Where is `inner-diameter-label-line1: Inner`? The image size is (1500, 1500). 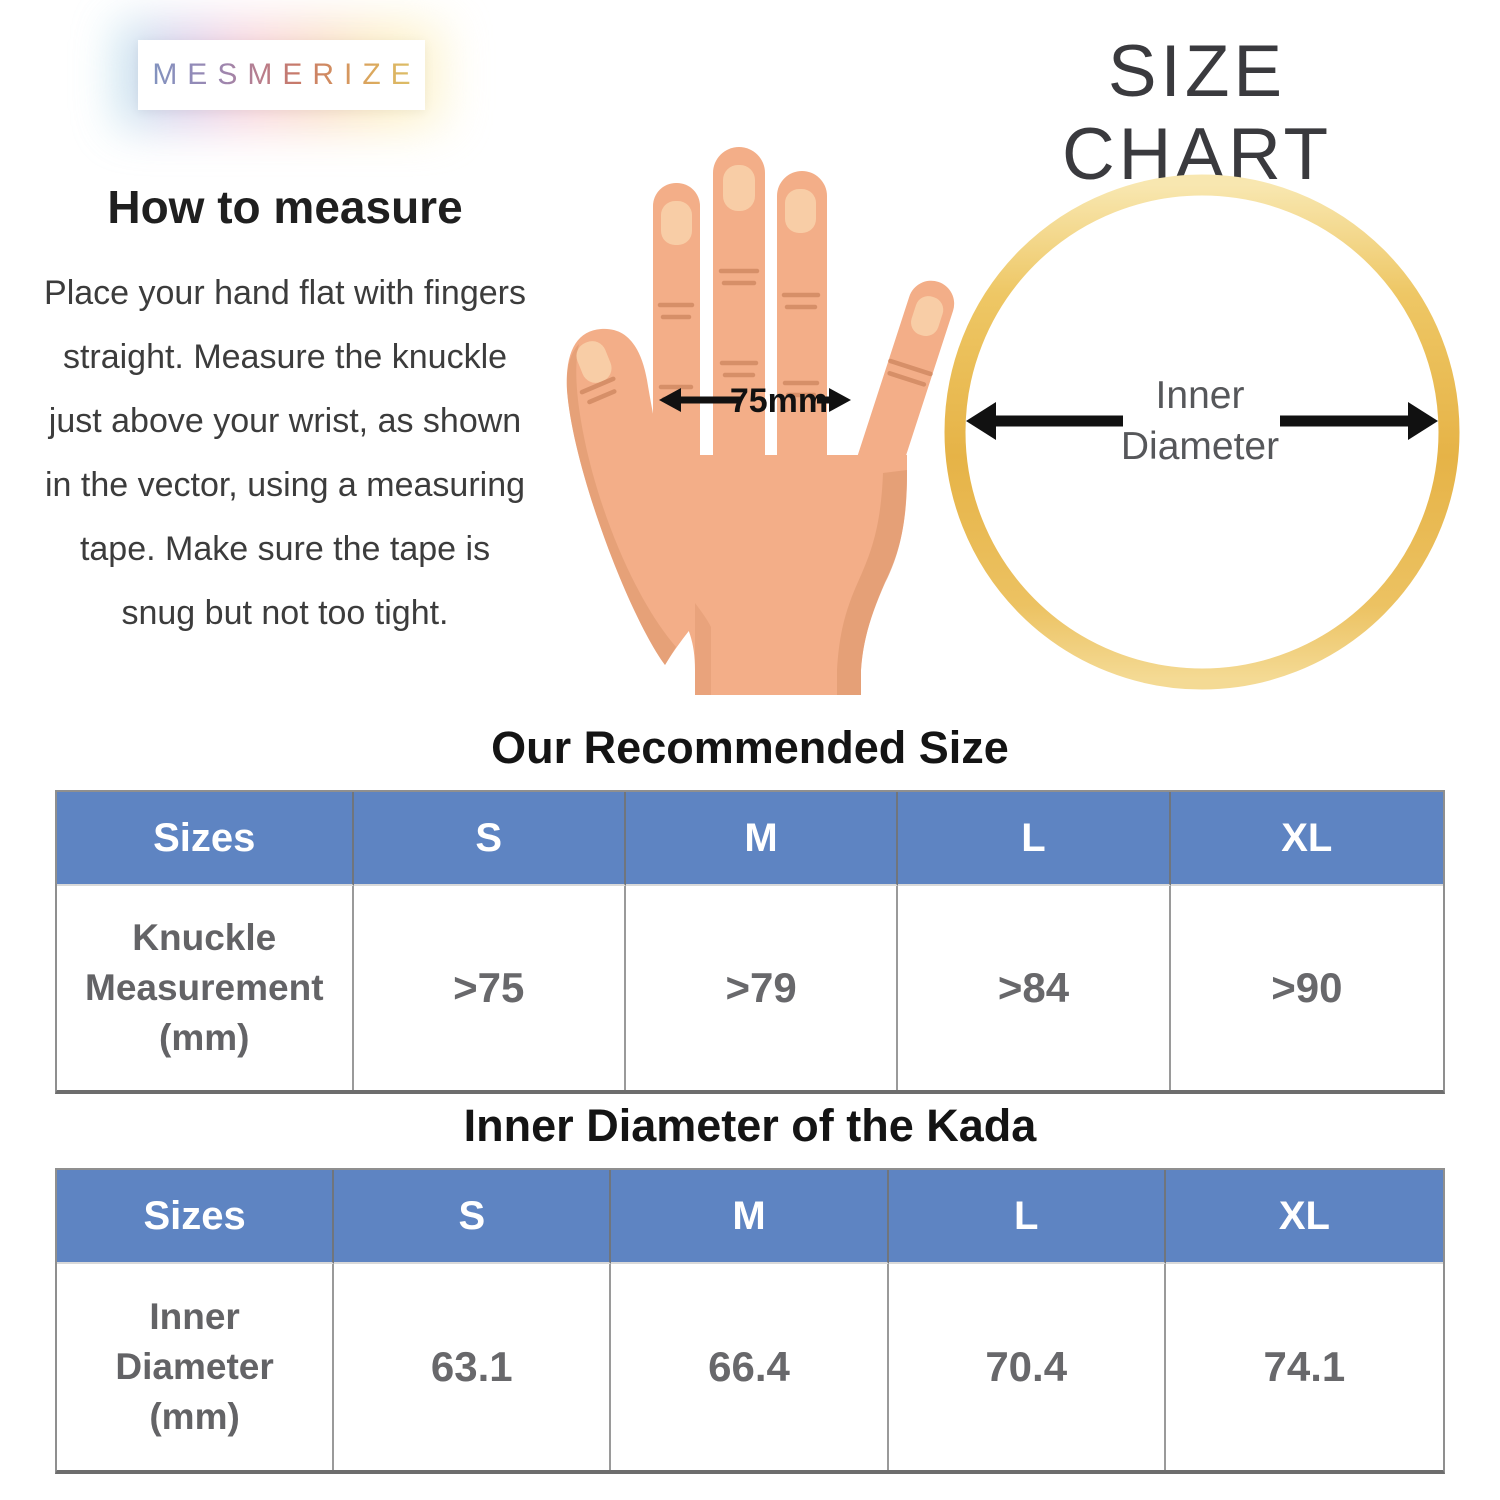 inner-diameter-label-line1: Inner is located at coordinates (1200, 395).